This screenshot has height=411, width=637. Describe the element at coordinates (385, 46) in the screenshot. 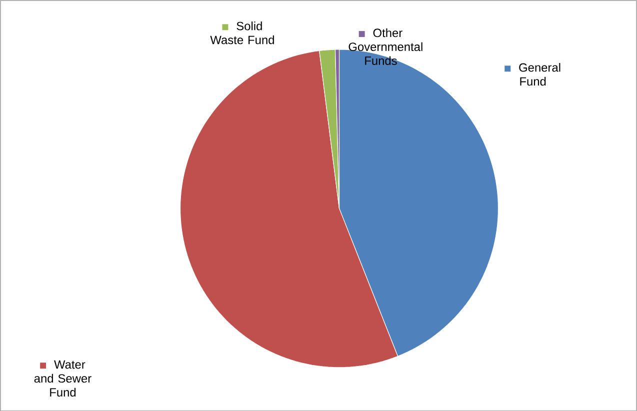

I see `legend-label: Other Governmental Funds` at that location.